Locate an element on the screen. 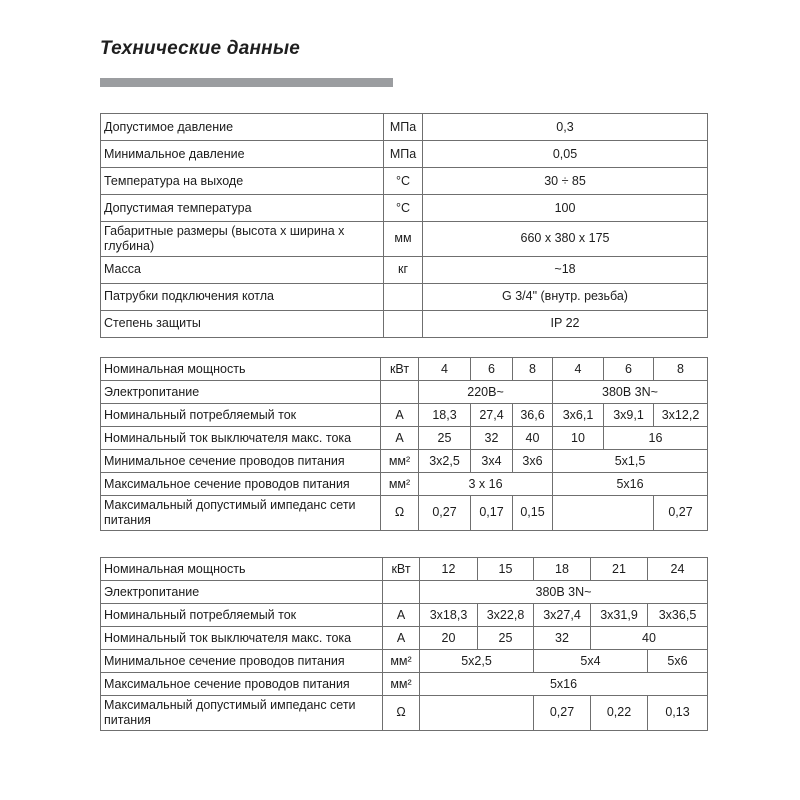 This screenshot has width=800, height=800. spec-value: 220В~ is located at coordinates (485, 392).